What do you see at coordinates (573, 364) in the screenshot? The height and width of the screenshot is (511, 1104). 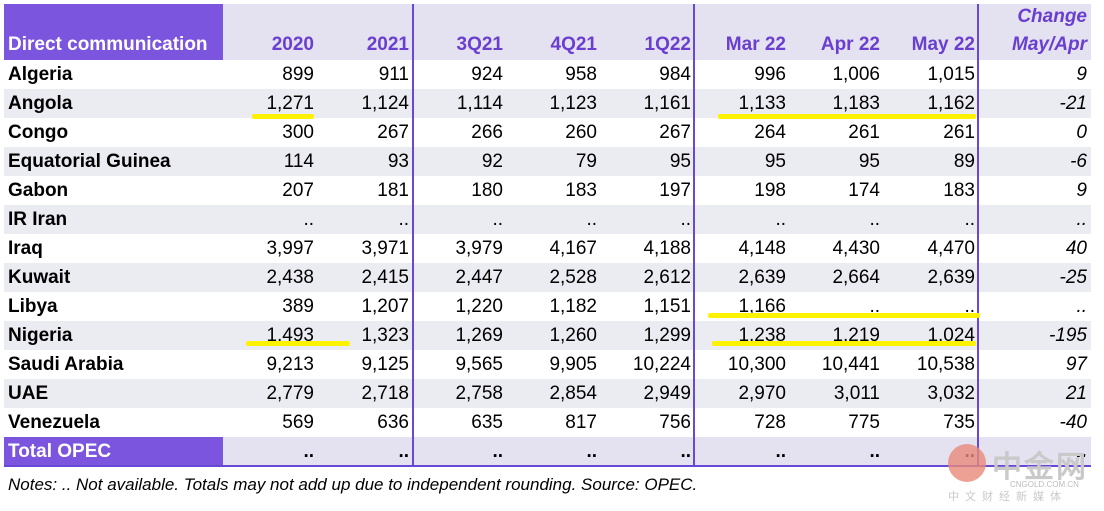 I see `value-cell: 9,905` at bounding box center [573, 364].